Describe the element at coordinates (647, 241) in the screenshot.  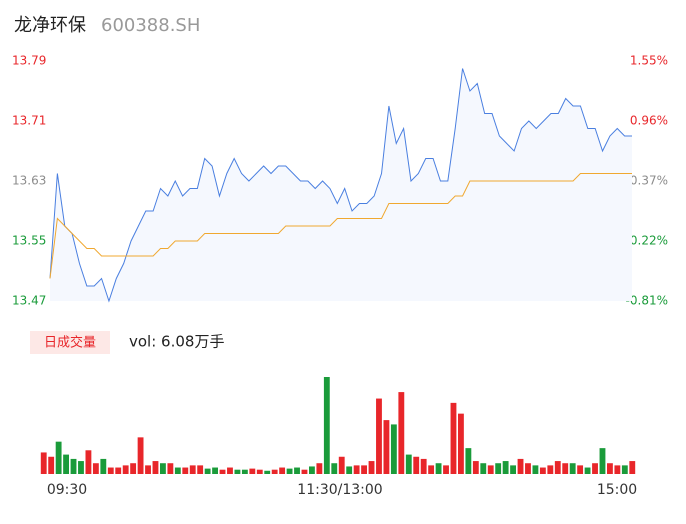
I see `y2-tick-label: -0.22%` at that location.